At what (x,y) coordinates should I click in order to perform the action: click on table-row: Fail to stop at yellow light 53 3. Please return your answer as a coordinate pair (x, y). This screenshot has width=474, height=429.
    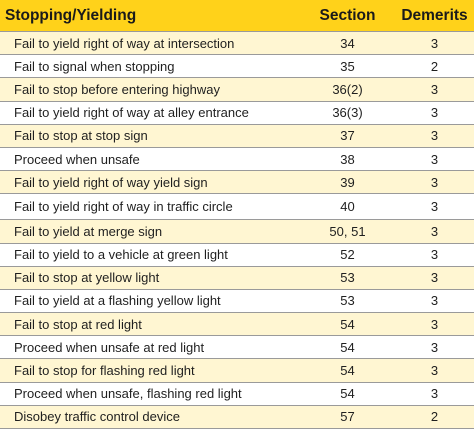
    Looking at the image, I should click on (237, 277).